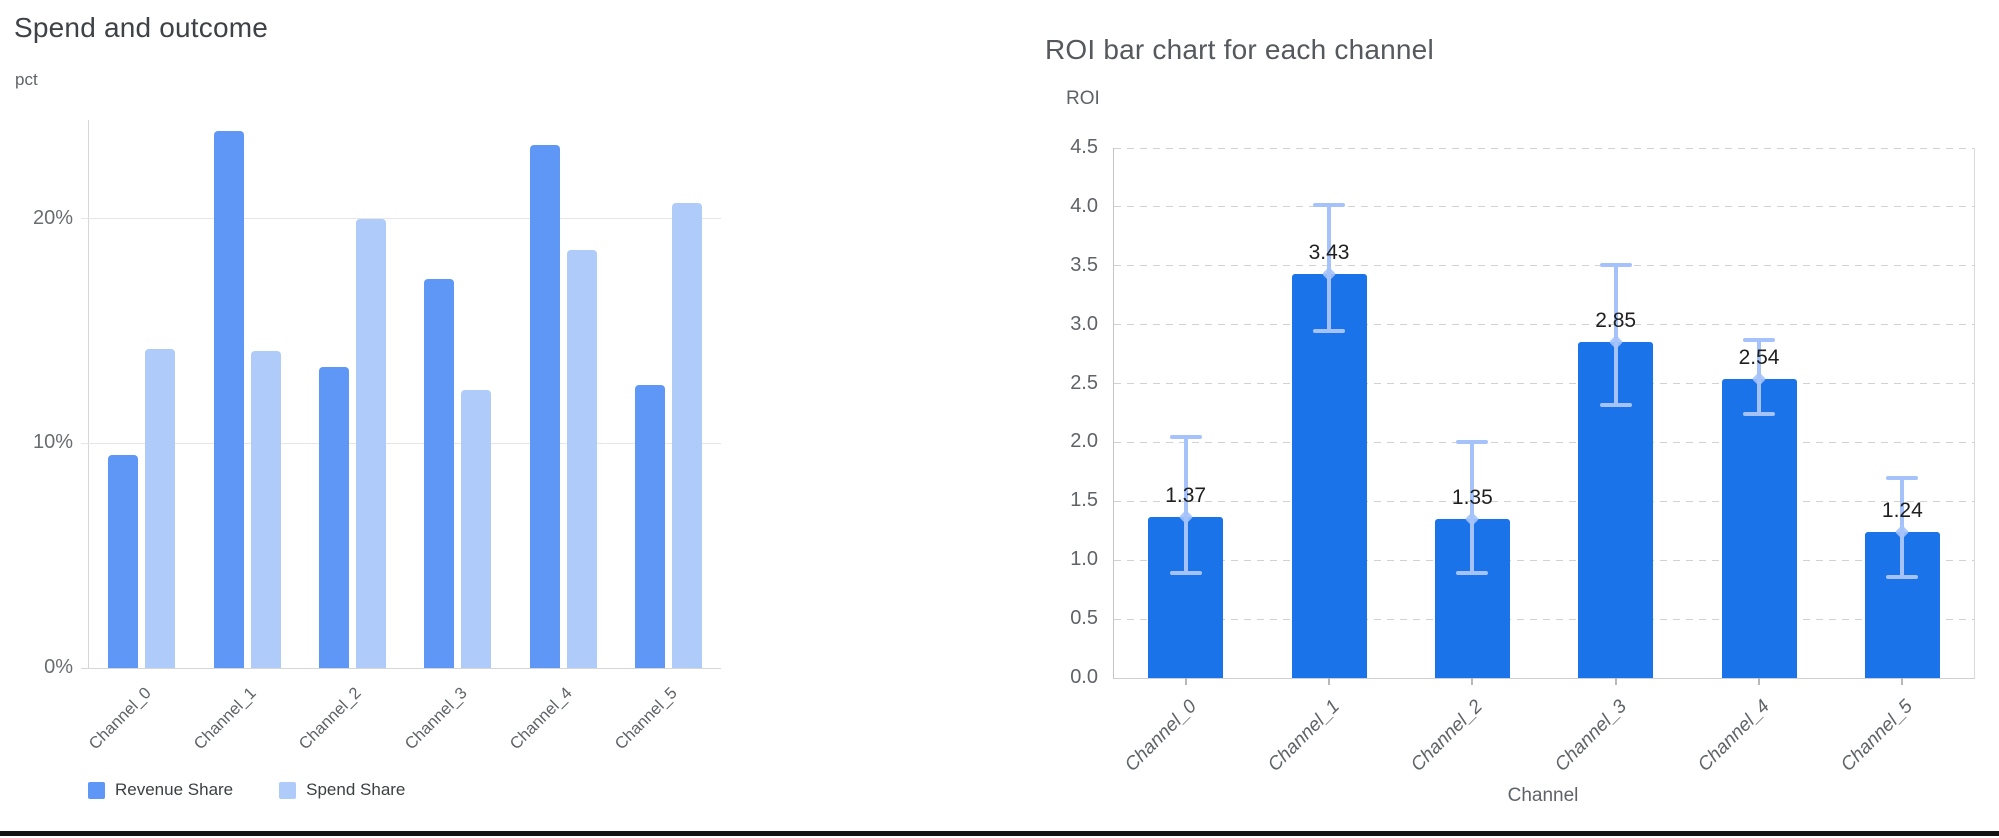 The width and height of the screenshot is (1999, 838). Describe the element at coordinates (1329, 253) in the screenshot. I see `roi-value-label-channel-1: 3.43` at that location.